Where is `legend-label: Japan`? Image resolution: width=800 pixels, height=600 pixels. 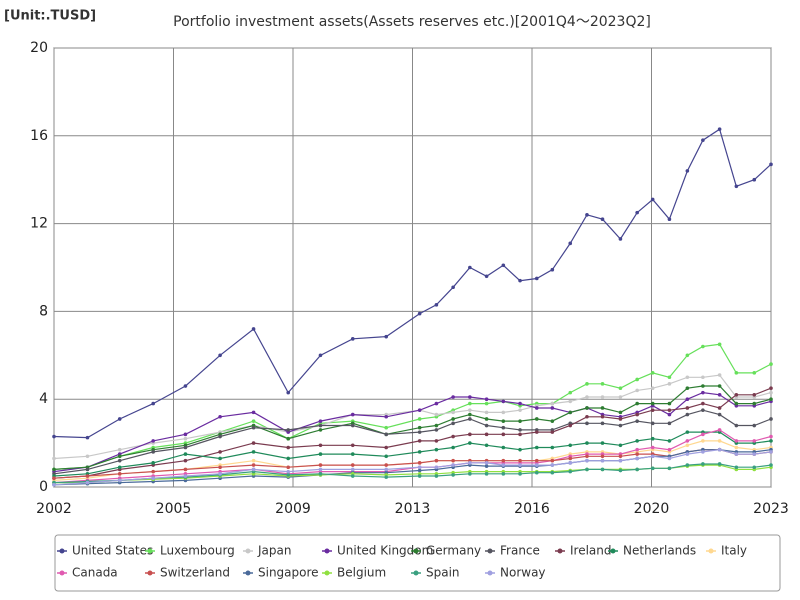 legend-label: Japan is located at coordinates (274, 551).